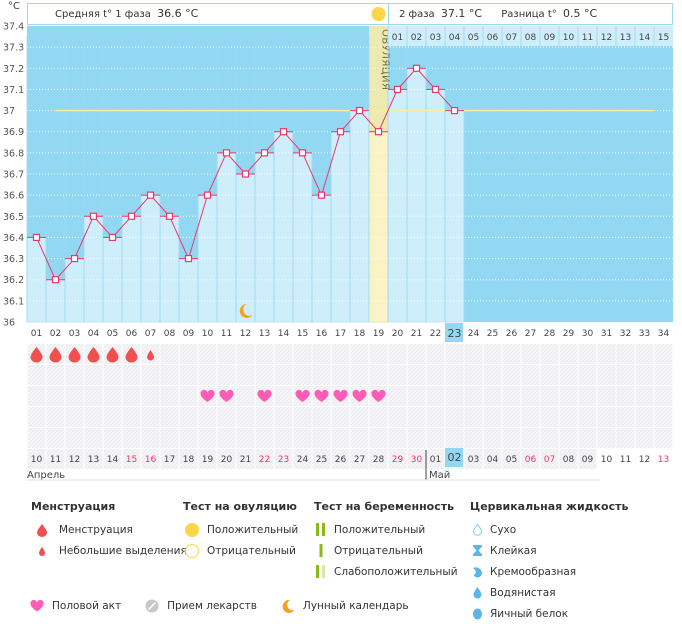  I want to click on calendar-date: 10, so click(37, 460).